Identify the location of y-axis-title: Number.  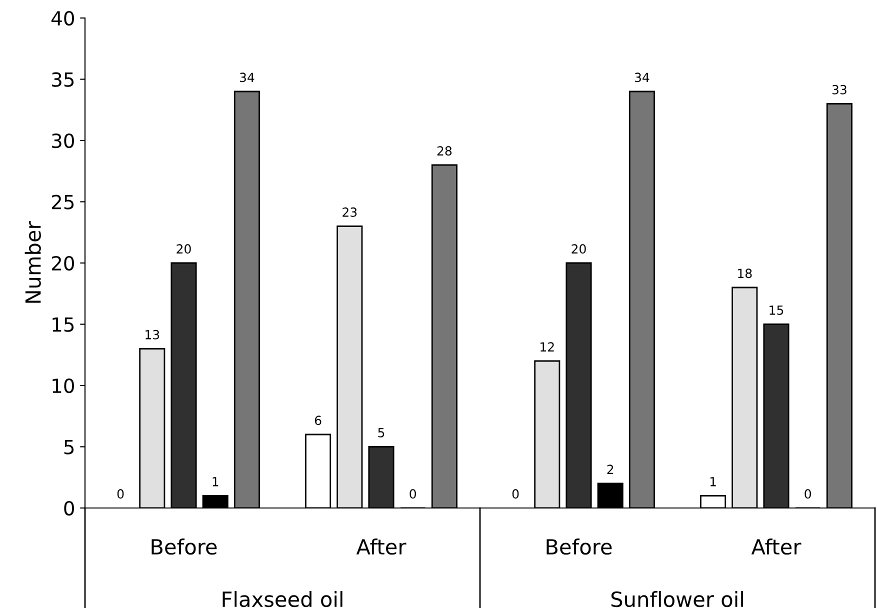
(32, 262).